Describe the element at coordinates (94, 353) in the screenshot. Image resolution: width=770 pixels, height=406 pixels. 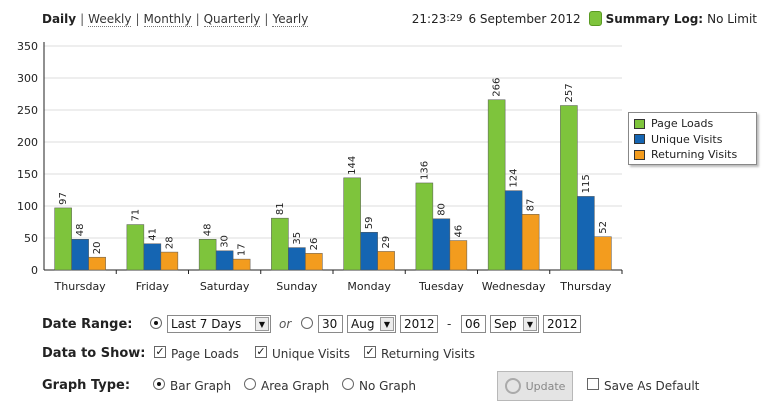
I see `data-to-show-label: Data to Show:` at that location.